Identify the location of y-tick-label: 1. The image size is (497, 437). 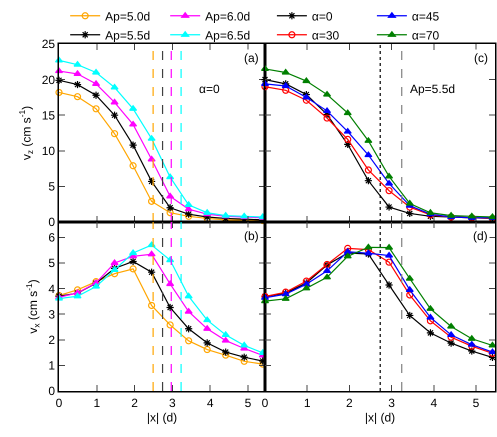
(52, 365).